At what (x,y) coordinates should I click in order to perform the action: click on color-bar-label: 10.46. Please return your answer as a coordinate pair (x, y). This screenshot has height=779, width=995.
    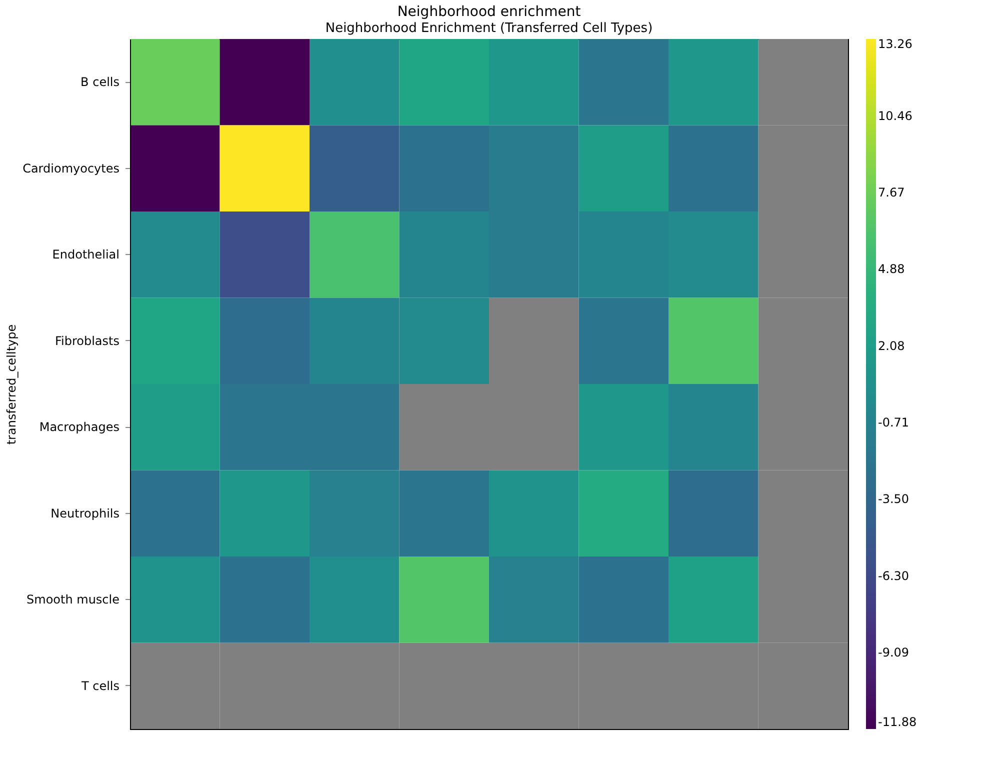
    Looking at the image, I should click on (895, 115).